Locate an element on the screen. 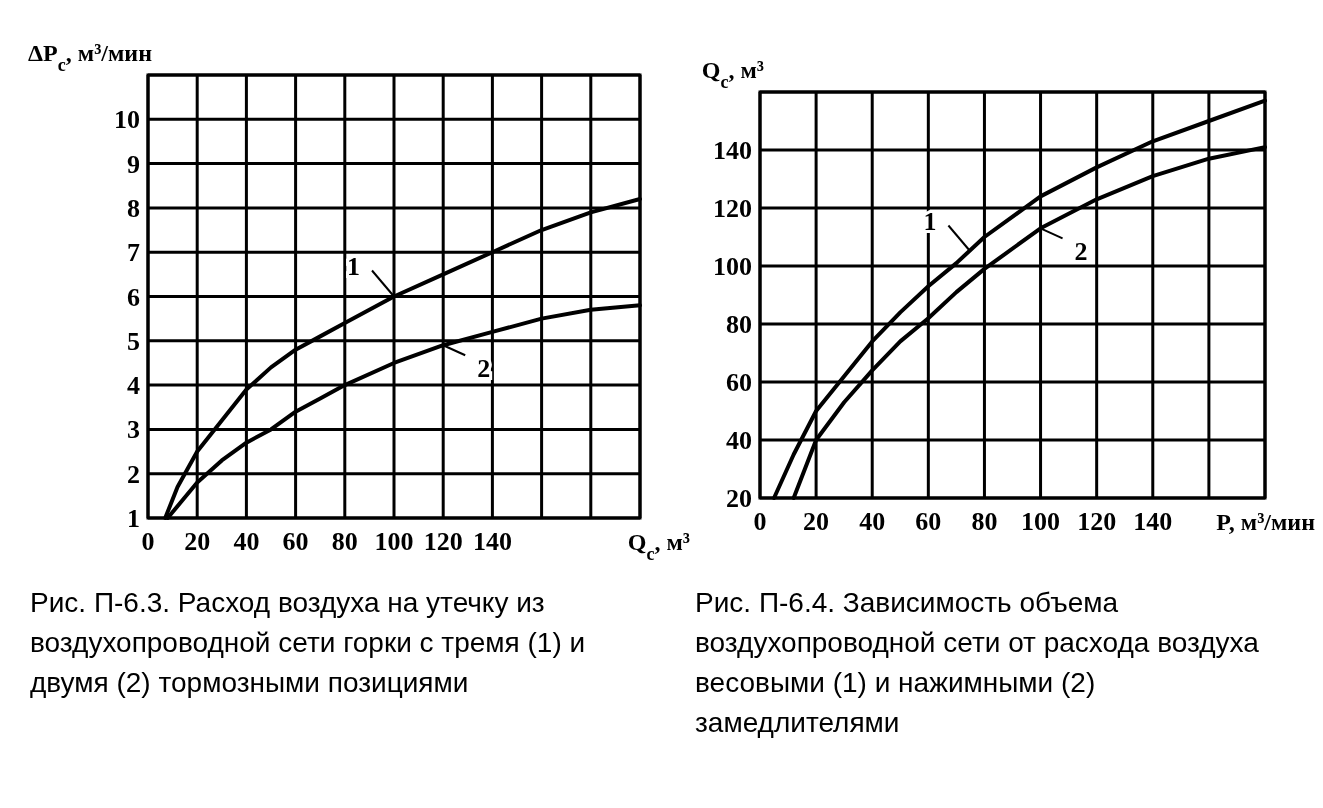  x-axis-title: P, м³/мин is located at coordinates (1266, 522).